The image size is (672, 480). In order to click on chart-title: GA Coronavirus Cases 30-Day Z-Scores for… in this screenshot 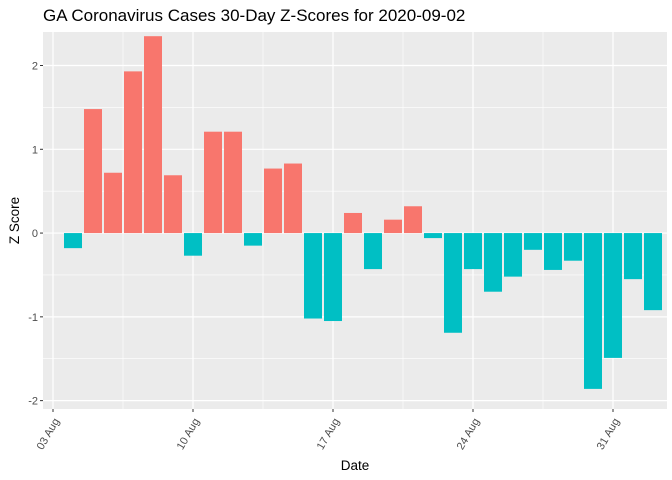, I will do `click(254, 15)`.